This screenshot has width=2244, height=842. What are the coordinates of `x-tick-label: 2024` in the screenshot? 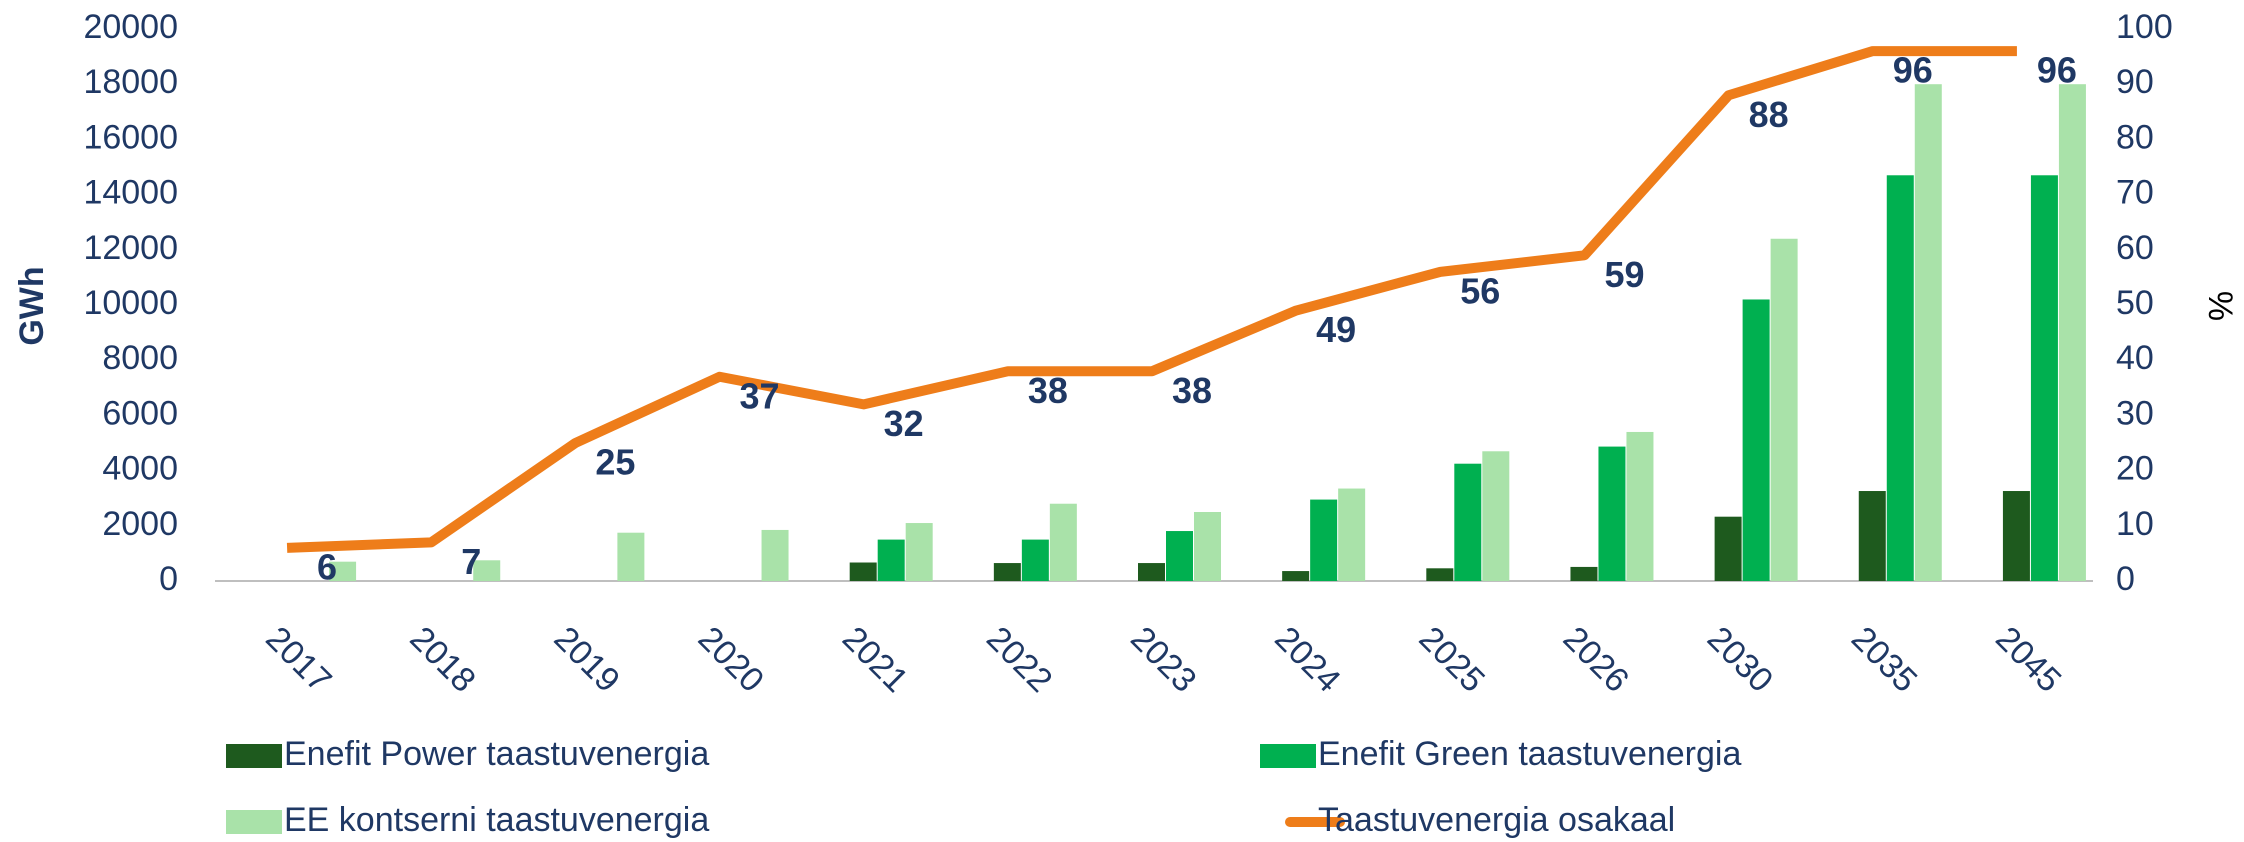 It's located at (1307, 659).